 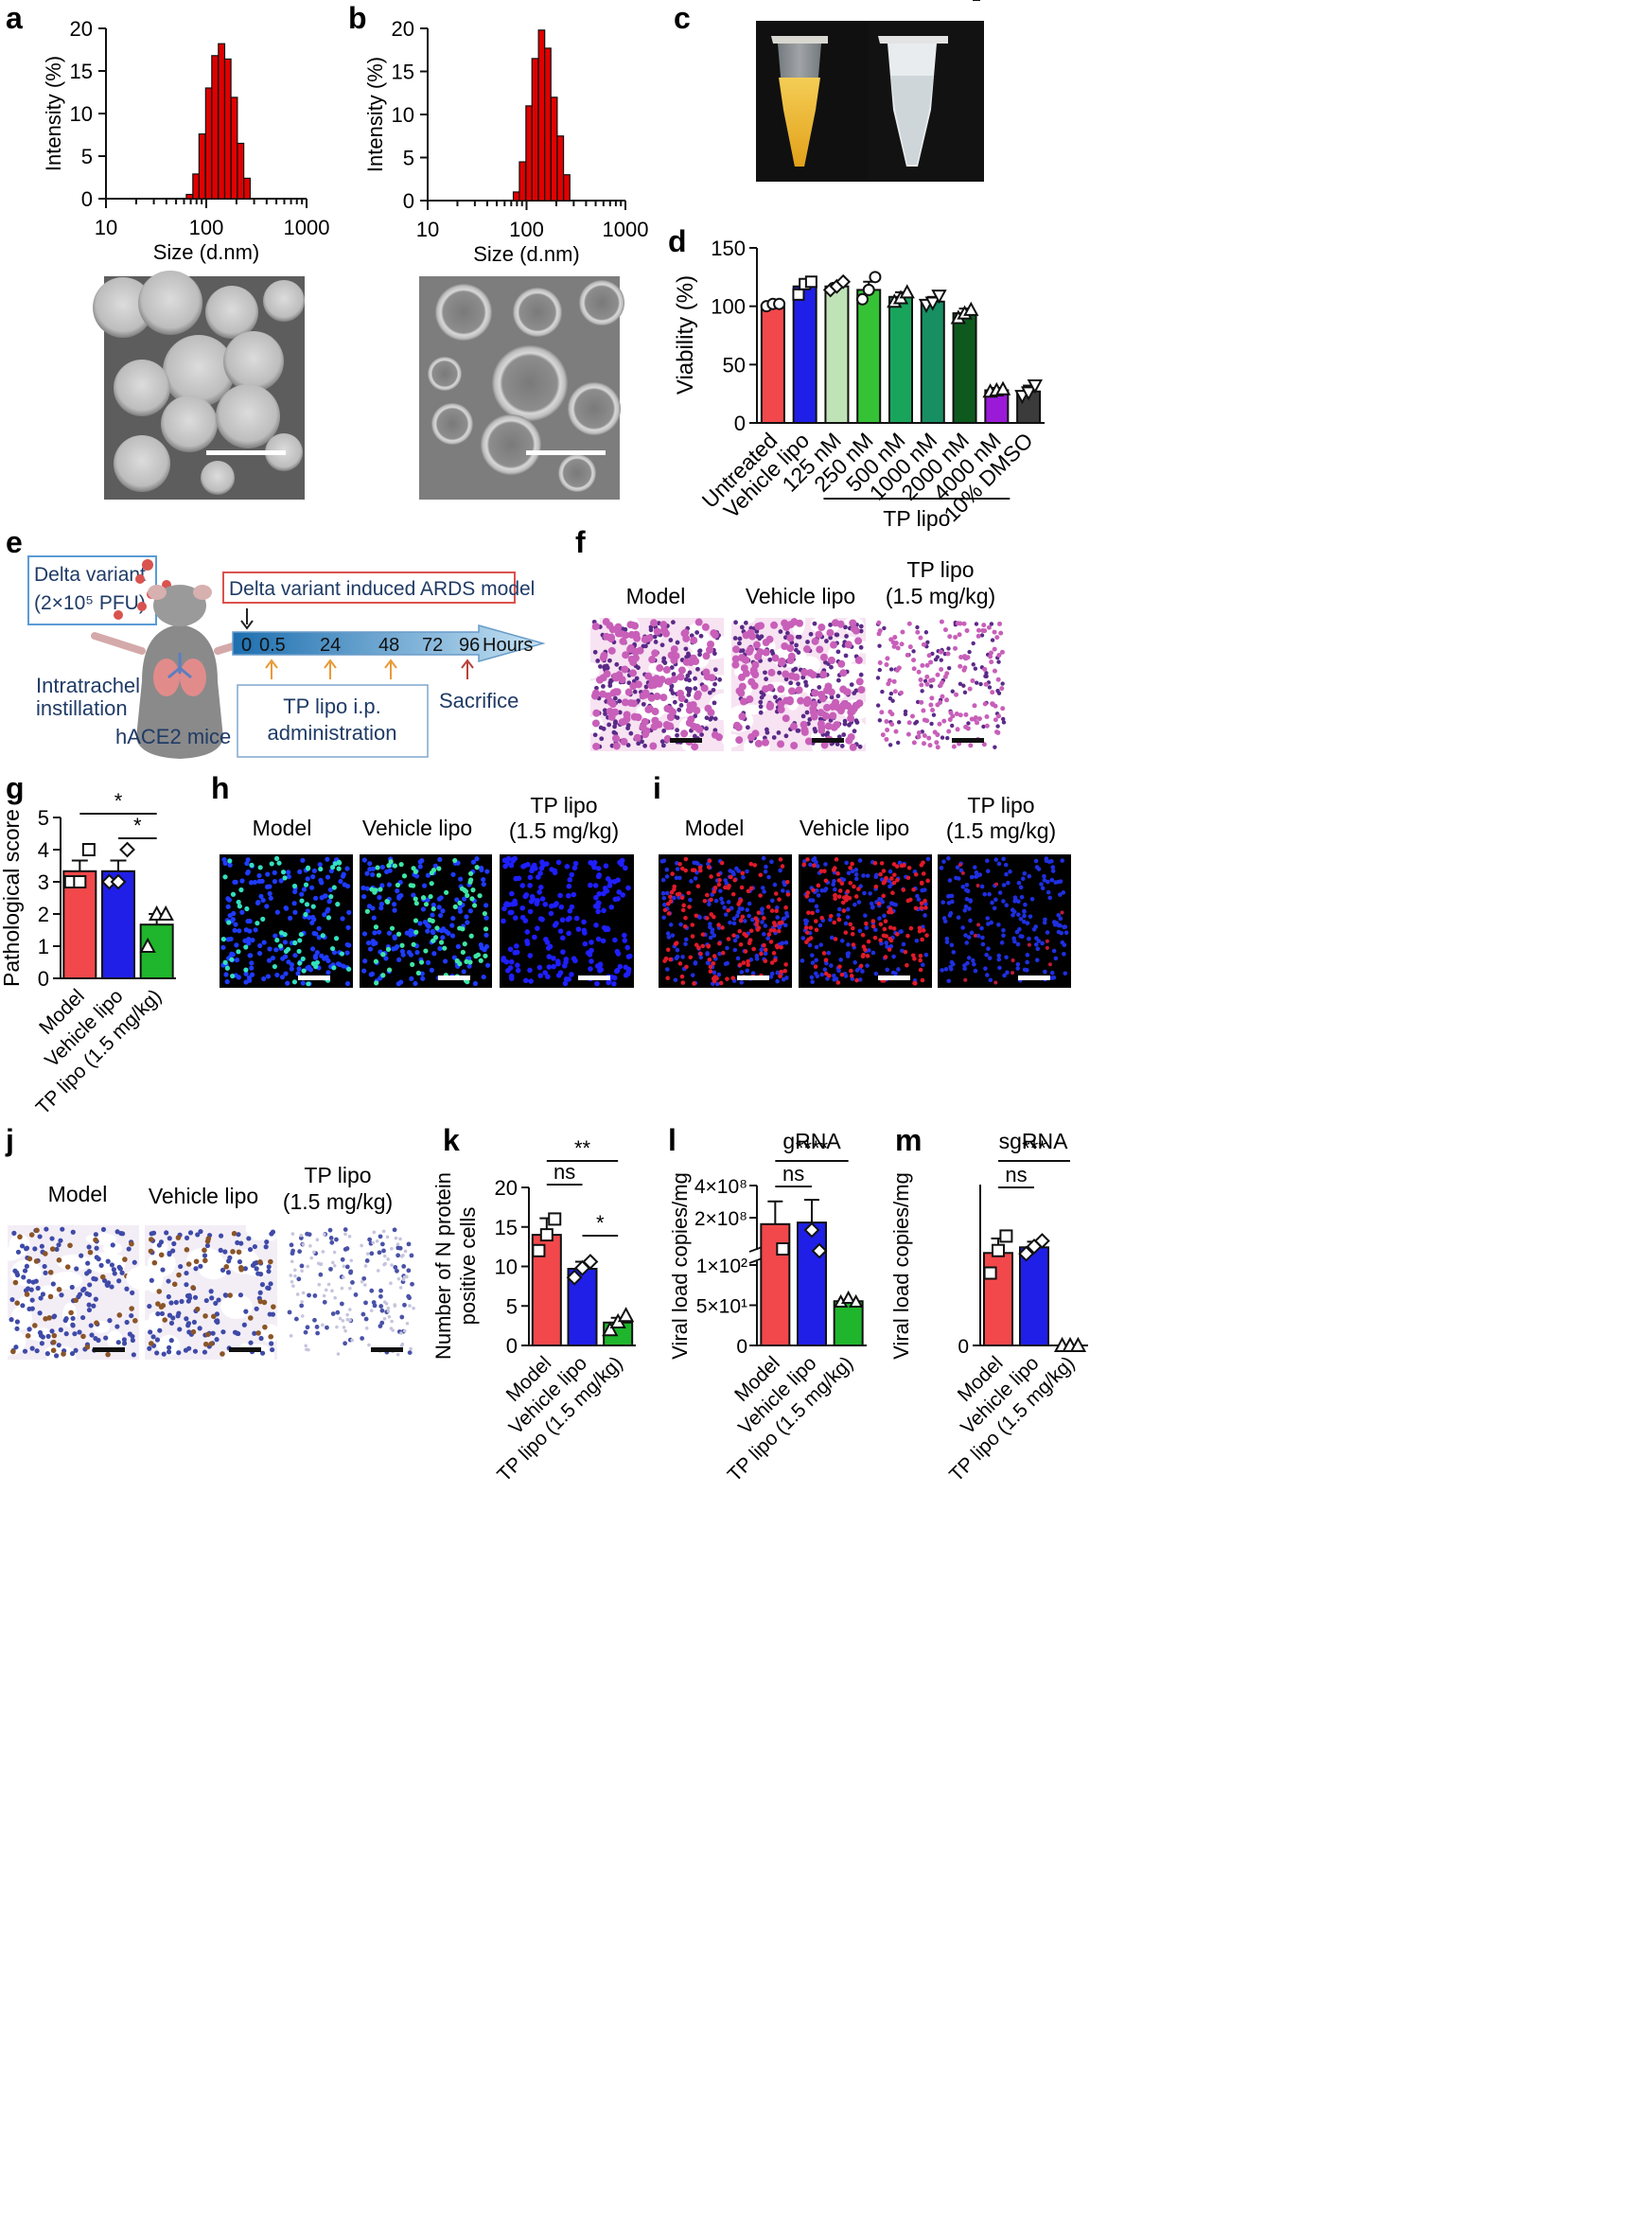 What do you see at coordinates (417, 828) in the screenshot?
I see `h-label-vehicle: Vehicle lipo` at bounding box center [417, 828].